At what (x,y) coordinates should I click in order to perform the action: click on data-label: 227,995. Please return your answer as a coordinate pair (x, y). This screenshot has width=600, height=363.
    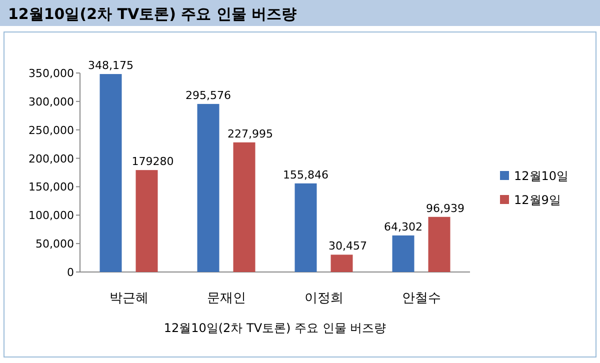
    Looking at the image, I should click on (250, 133).